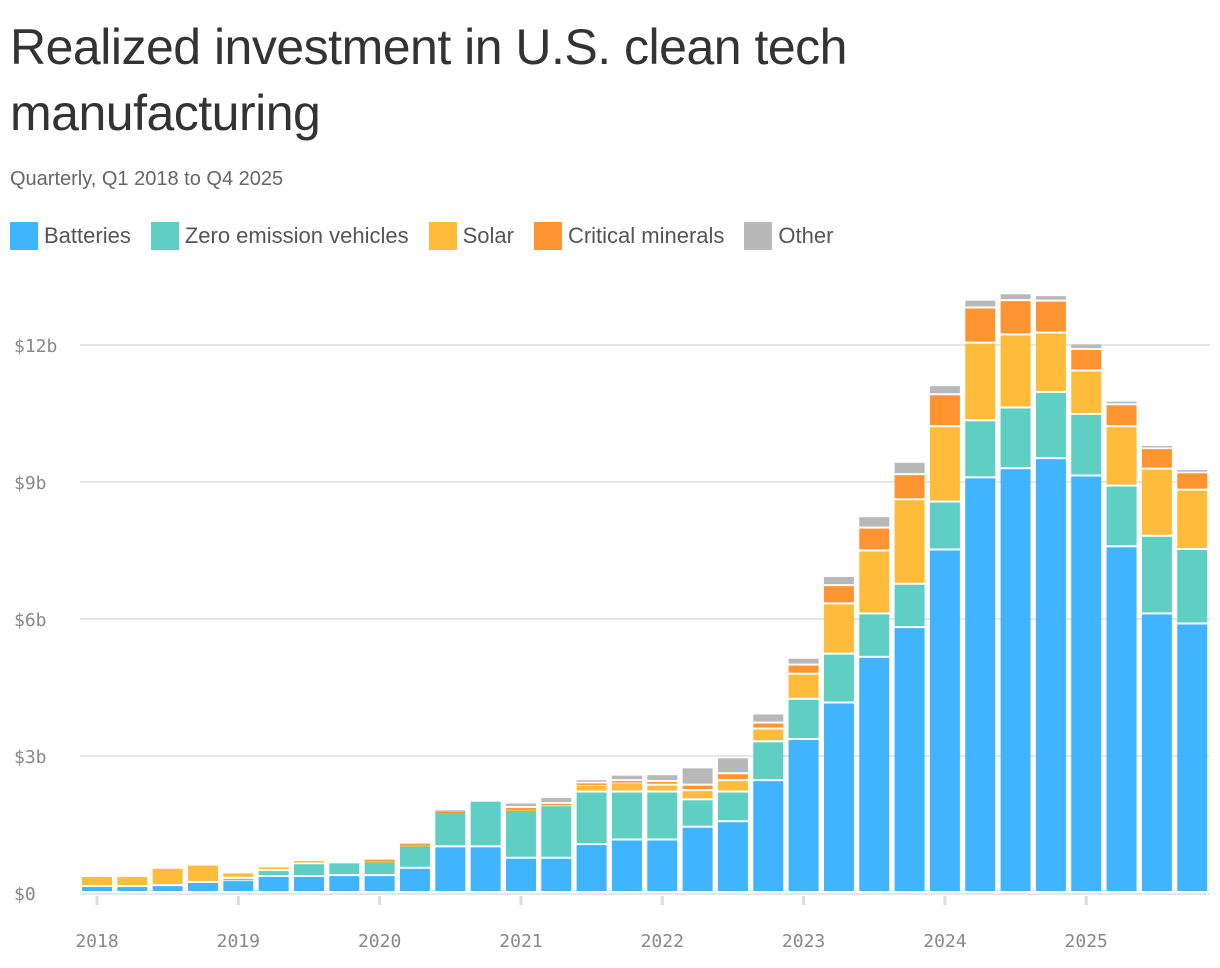 The height and width of the screenshot is (968, 1220). Describe the element at coordinates (520, 941) in the screenshot. I see `x-tick-label: 2021` at that location.